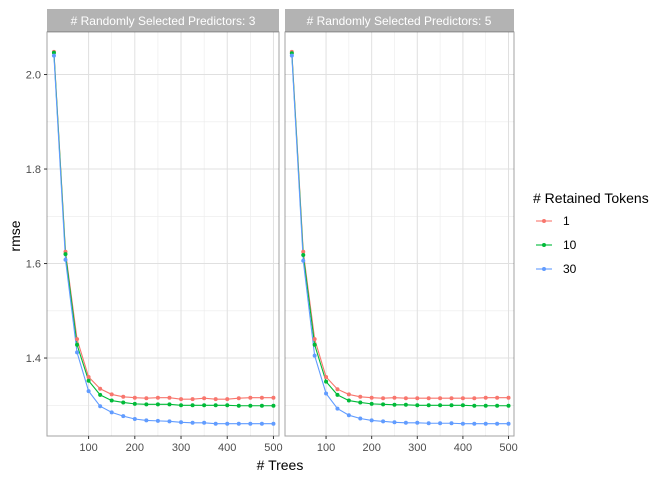 This screenshot has width=672, height=480. I want to click on strip-label: # Randomly Selected Predictors: 3, so click(163, 21).